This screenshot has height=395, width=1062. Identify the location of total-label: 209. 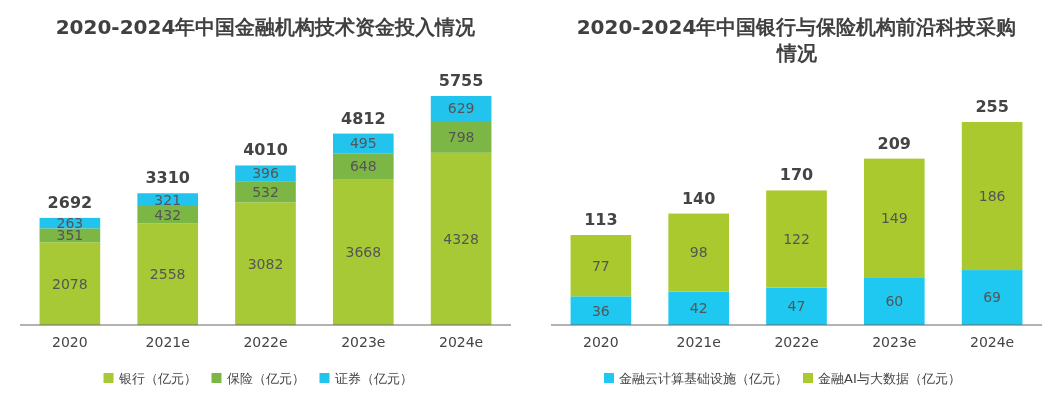
(894, 143).